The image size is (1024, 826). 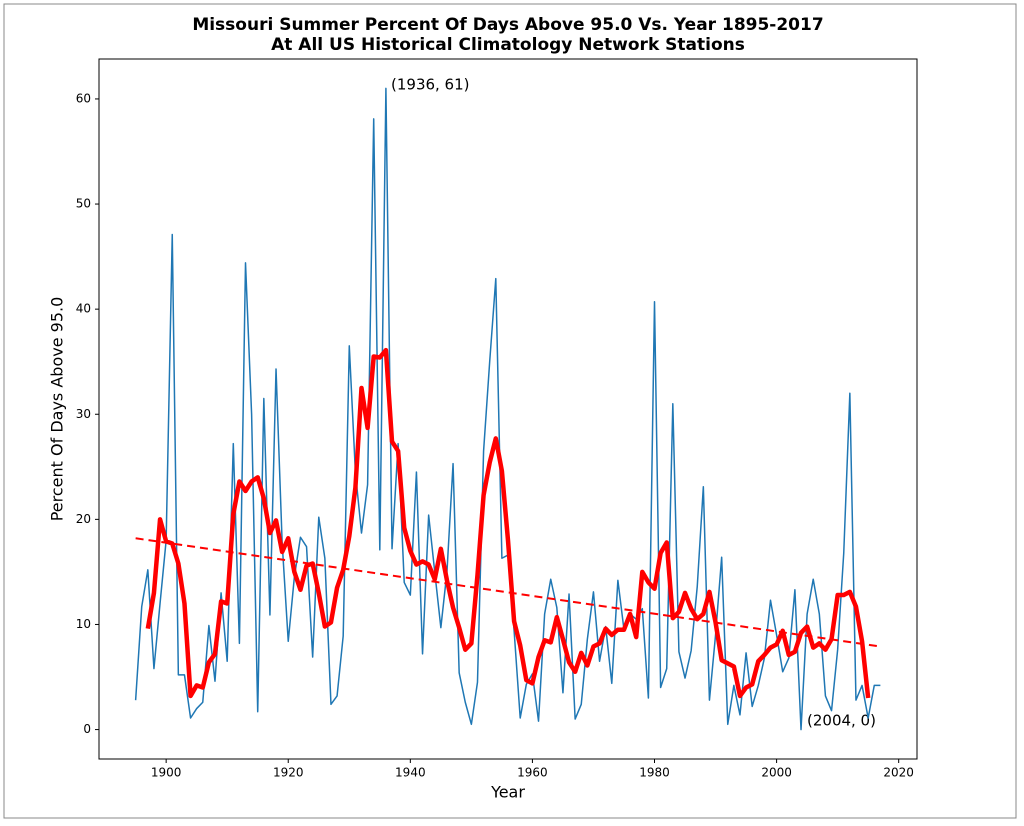 I want to click on y-tick-label: 20, so click(x=83, y=519).